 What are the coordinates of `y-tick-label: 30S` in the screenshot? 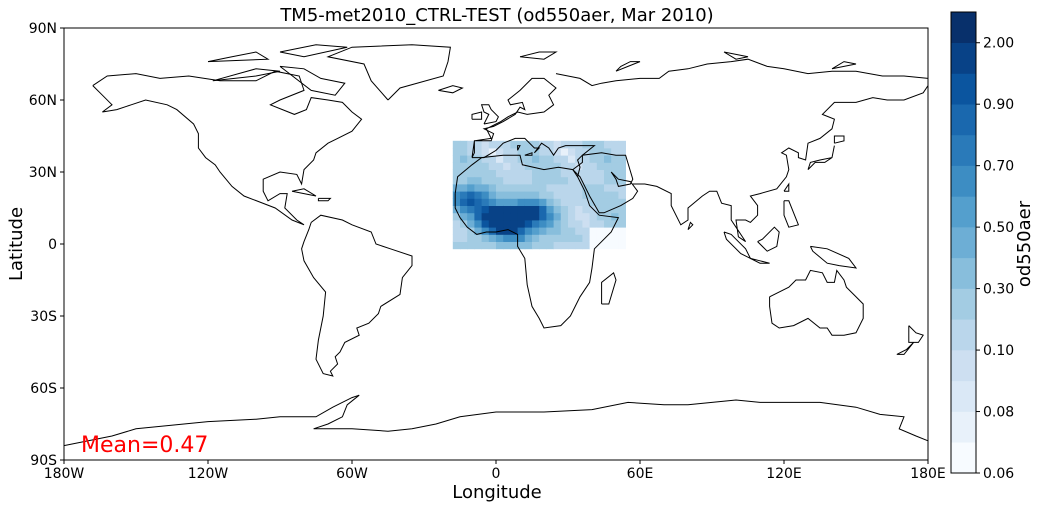 It's located at (43, 317).